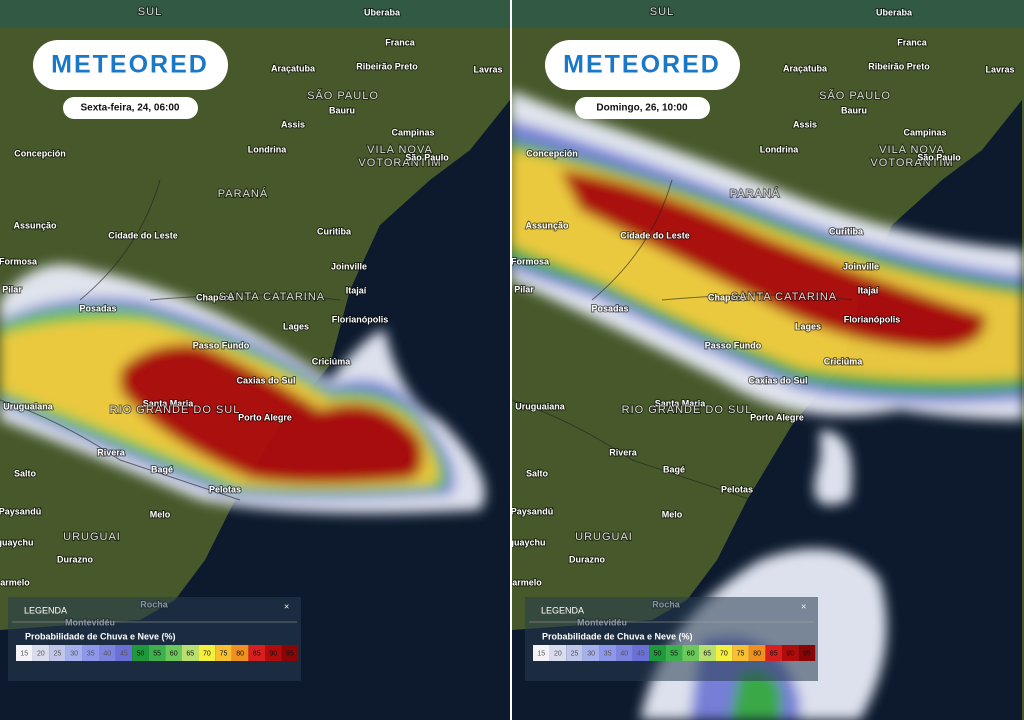  I want to click on place-label: Pelotas, so click(225, 489).